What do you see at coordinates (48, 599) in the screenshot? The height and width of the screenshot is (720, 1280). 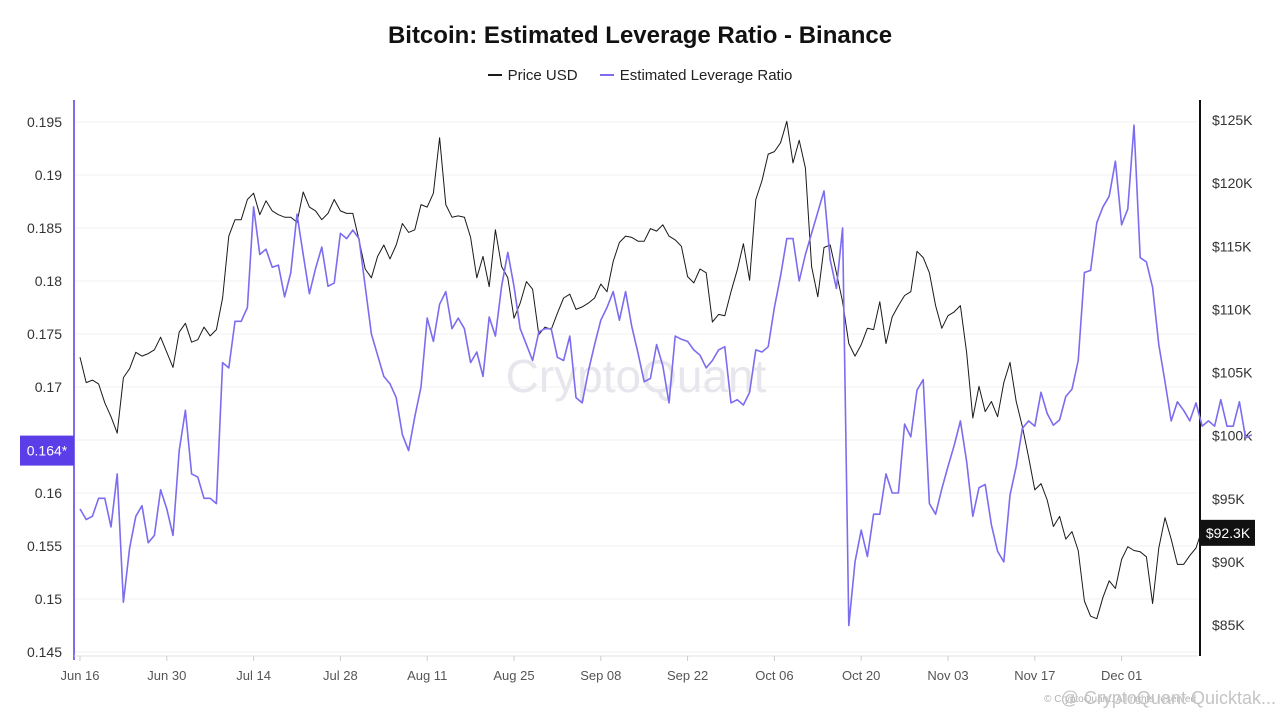 I see `left-axis-tick-label: 0.15` at bounding box center [48, 599].